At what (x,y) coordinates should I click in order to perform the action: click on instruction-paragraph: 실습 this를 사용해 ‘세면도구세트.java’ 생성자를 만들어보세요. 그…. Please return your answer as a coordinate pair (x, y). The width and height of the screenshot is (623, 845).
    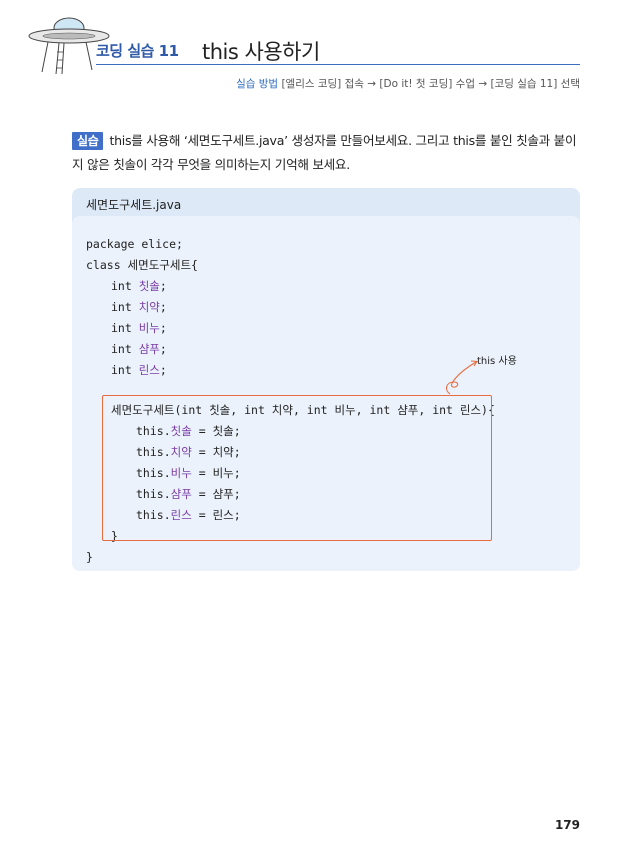
    Looking at the image, I should click on (328, 153).